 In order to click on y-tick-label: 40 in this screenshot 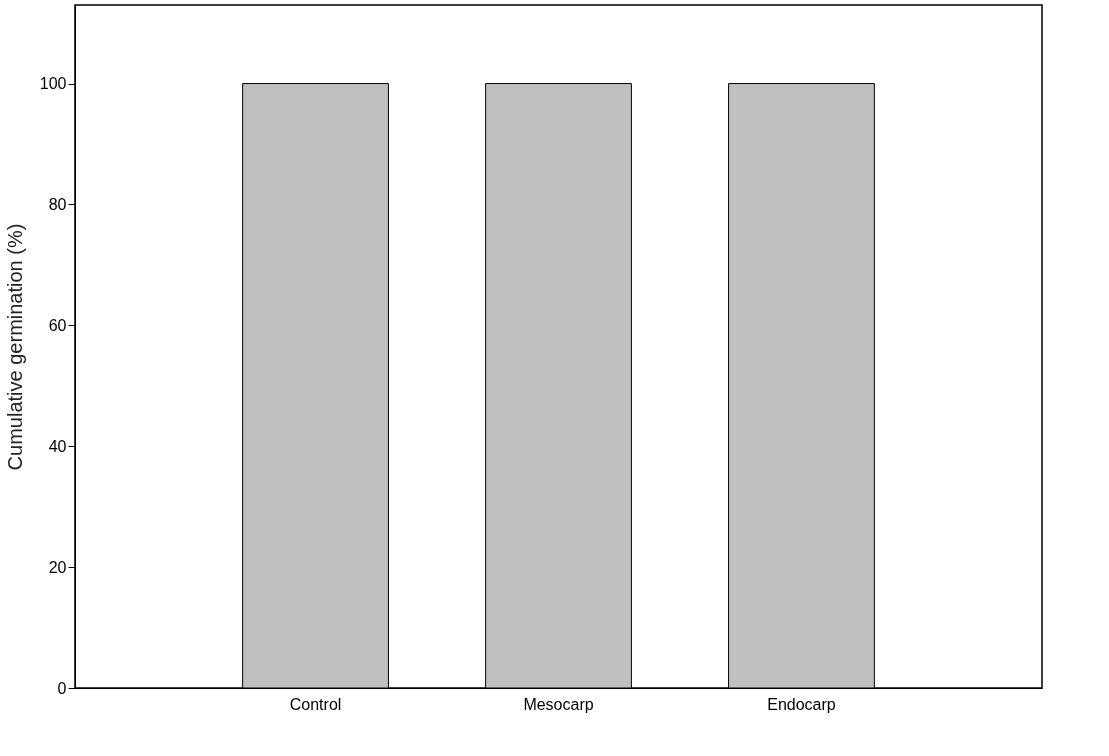, I will do `click(57, 446)`.